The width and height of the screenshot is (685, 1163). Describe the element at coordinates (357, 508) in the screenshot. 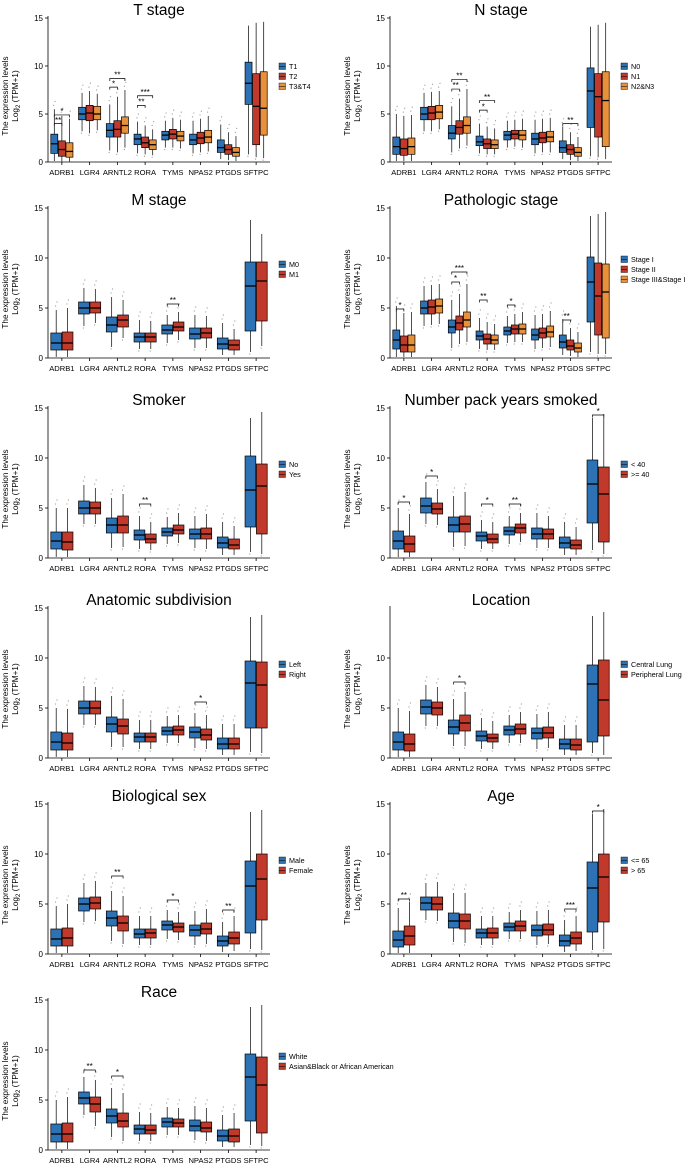

I see `y-axis-label-line2: Log` at that location.